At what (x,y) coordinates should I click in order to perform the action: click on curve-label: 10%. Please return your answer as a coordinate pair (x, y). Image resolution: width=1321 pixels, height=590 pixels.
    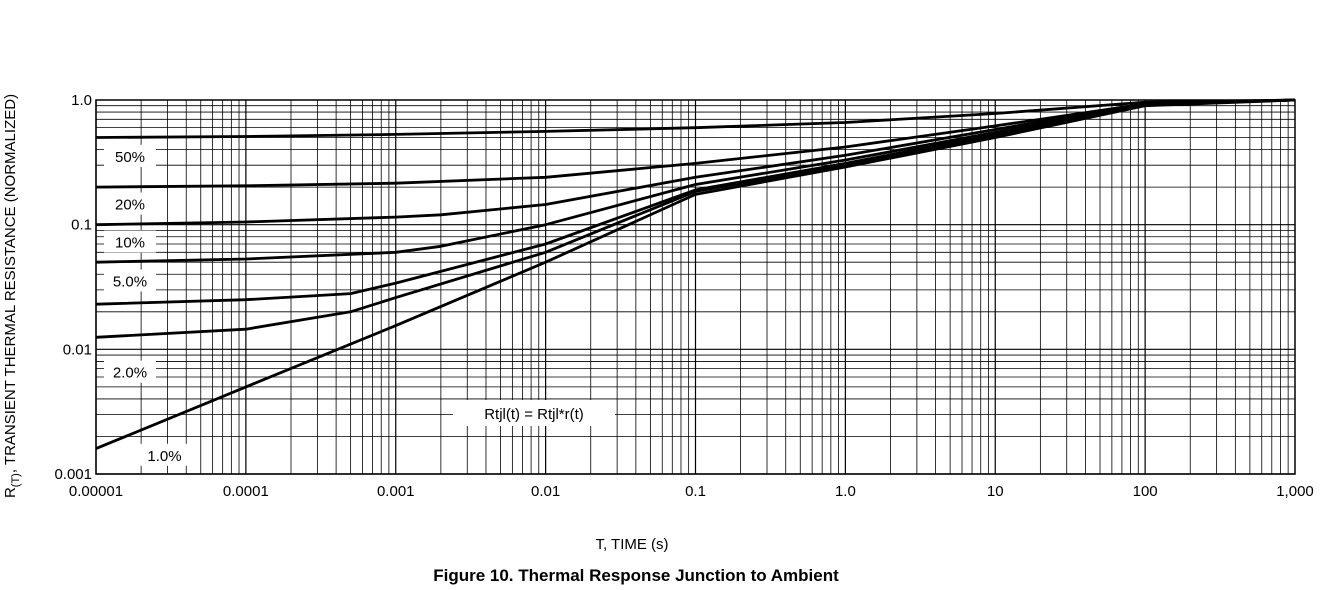
    Looking at the image, I should click on (130, 242).